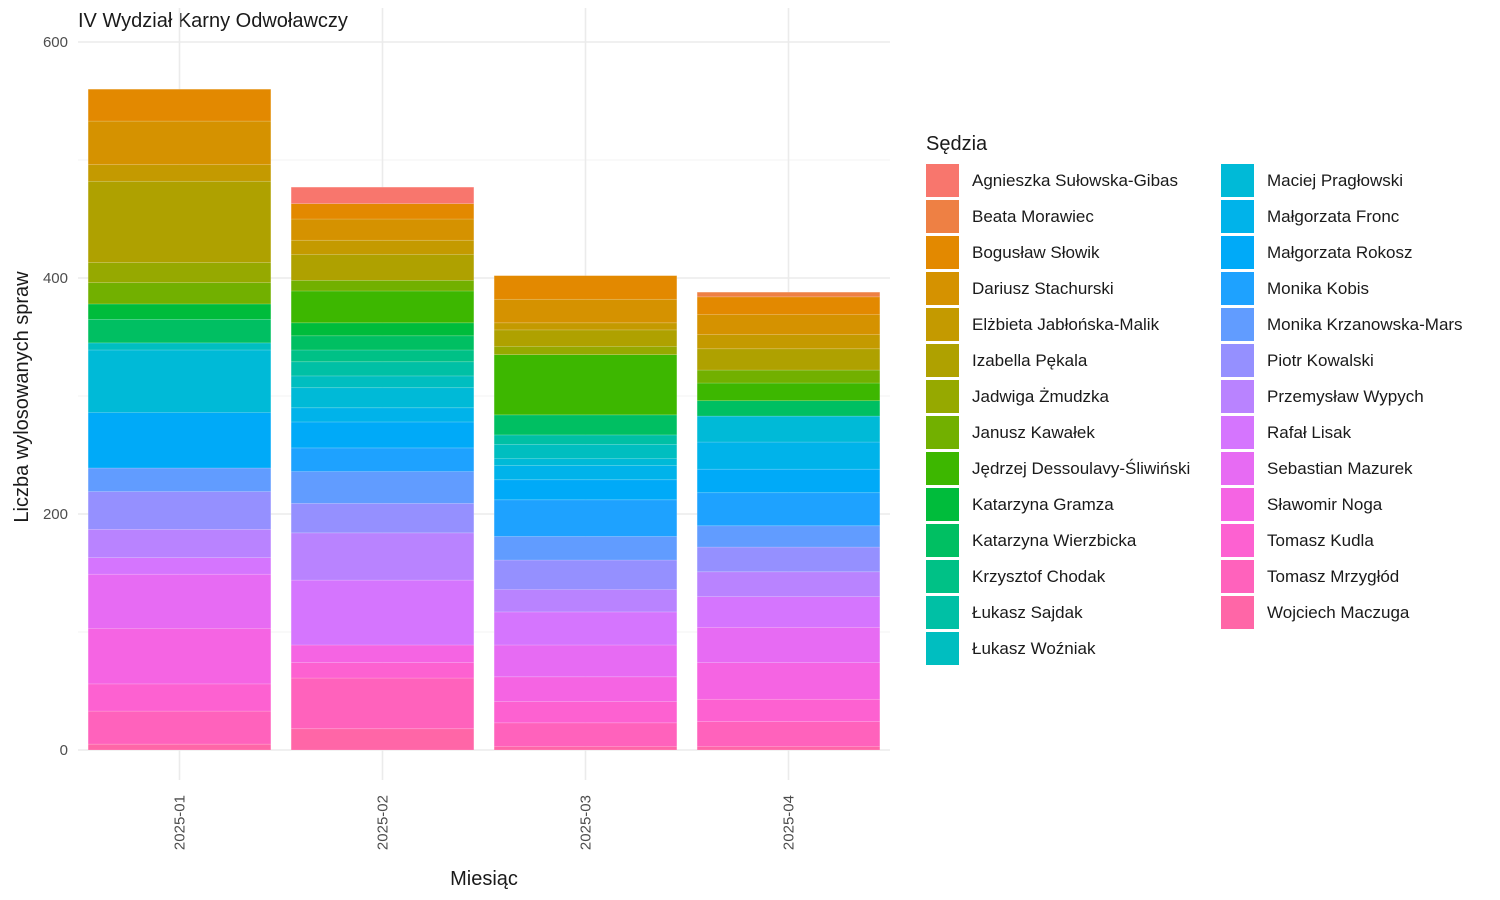  I want to click on legend-label: Łukasz Woźniak, so click(1034, 648).